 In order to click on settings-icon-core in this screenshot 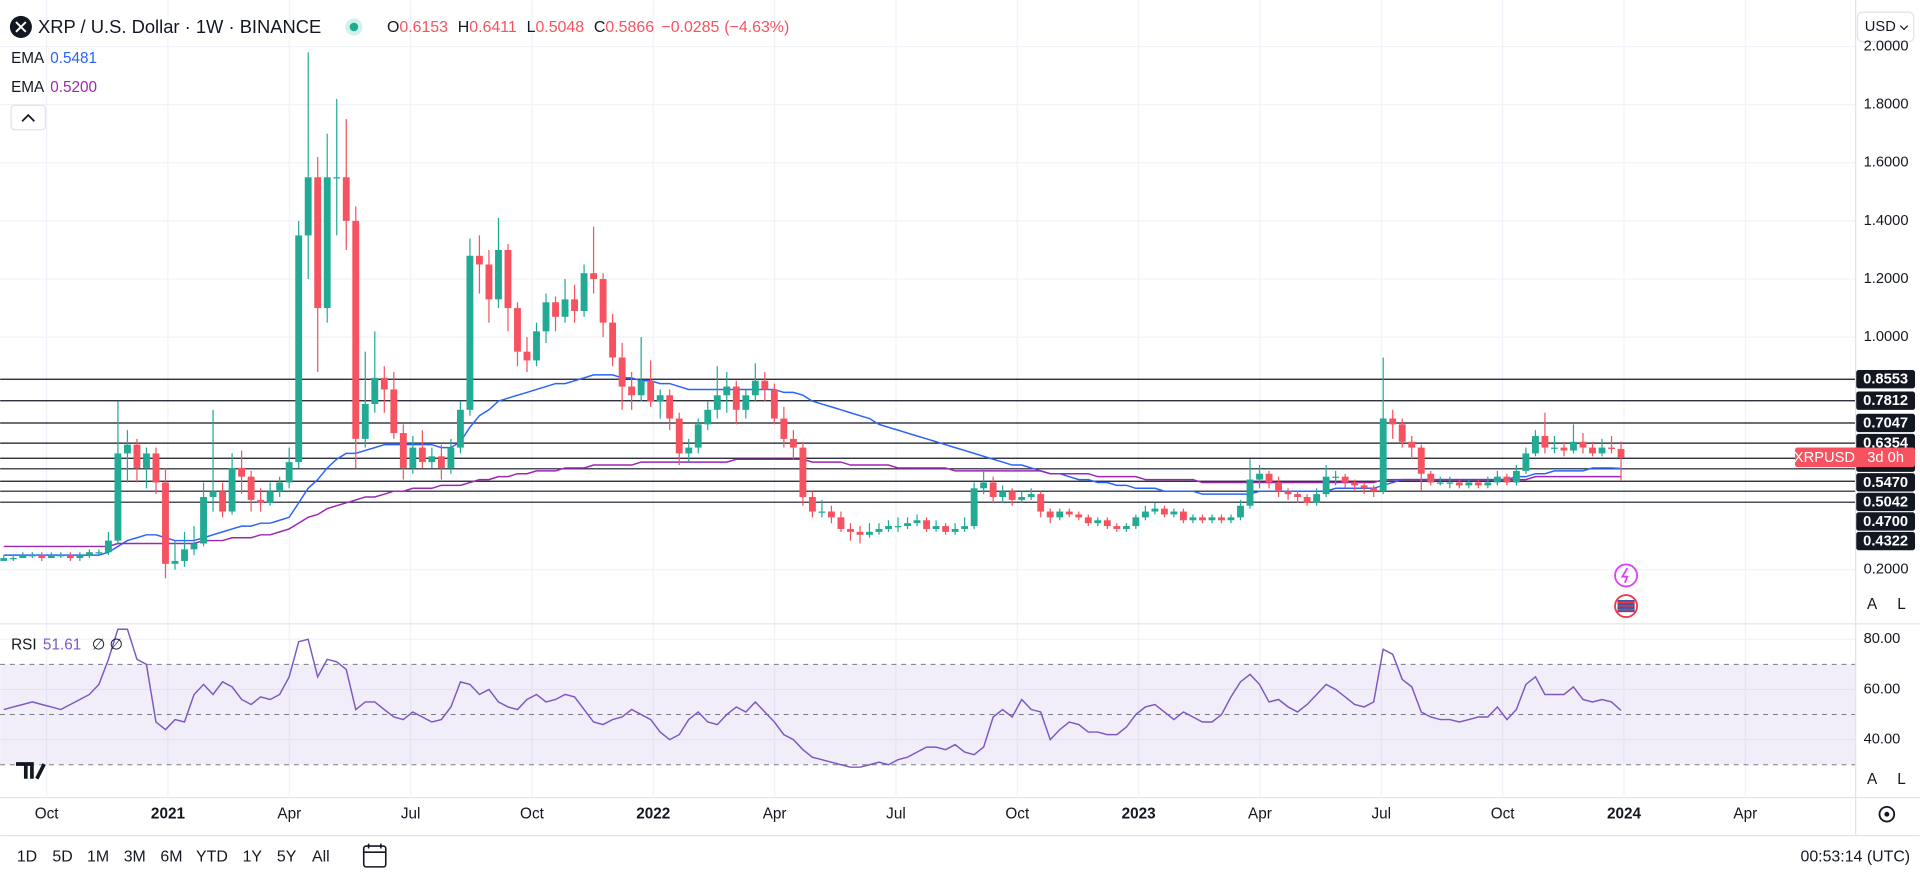, I will do `click(1887, 814)`.